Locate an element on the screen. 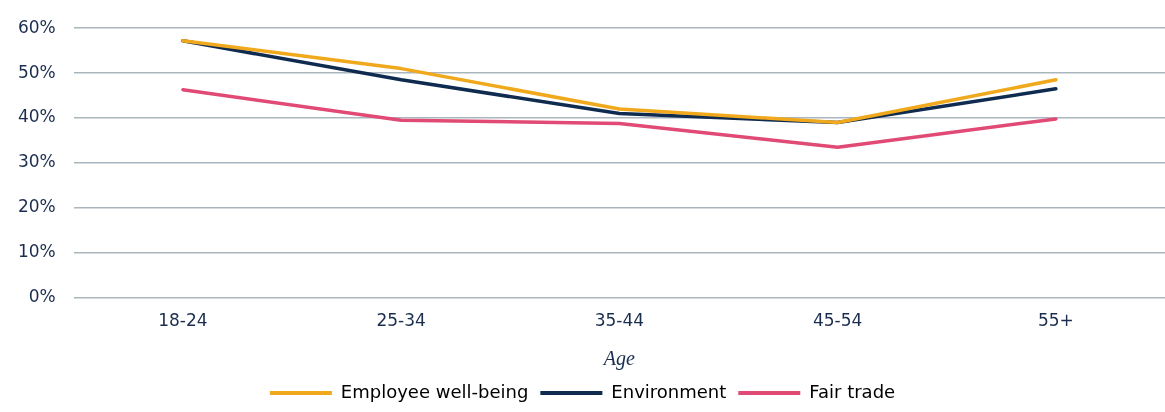  x-tick-label: 45-54 is located at coordinates (837, 320).